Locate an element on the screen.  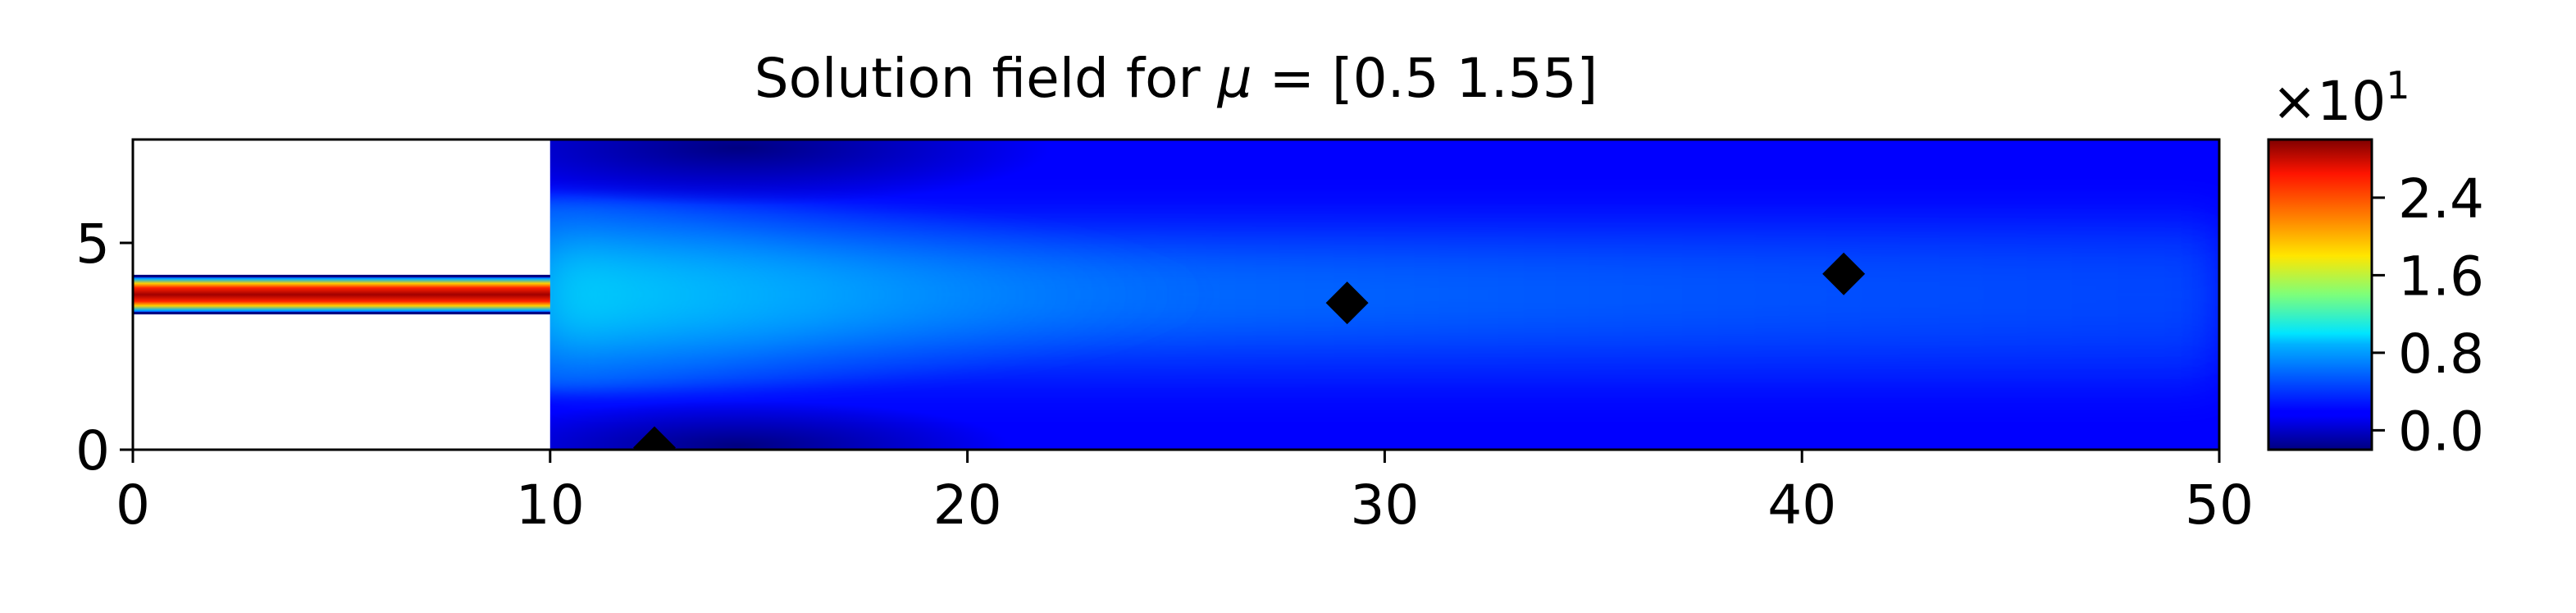
title-prefix: Solution field for is located at coordinates (986, 78).